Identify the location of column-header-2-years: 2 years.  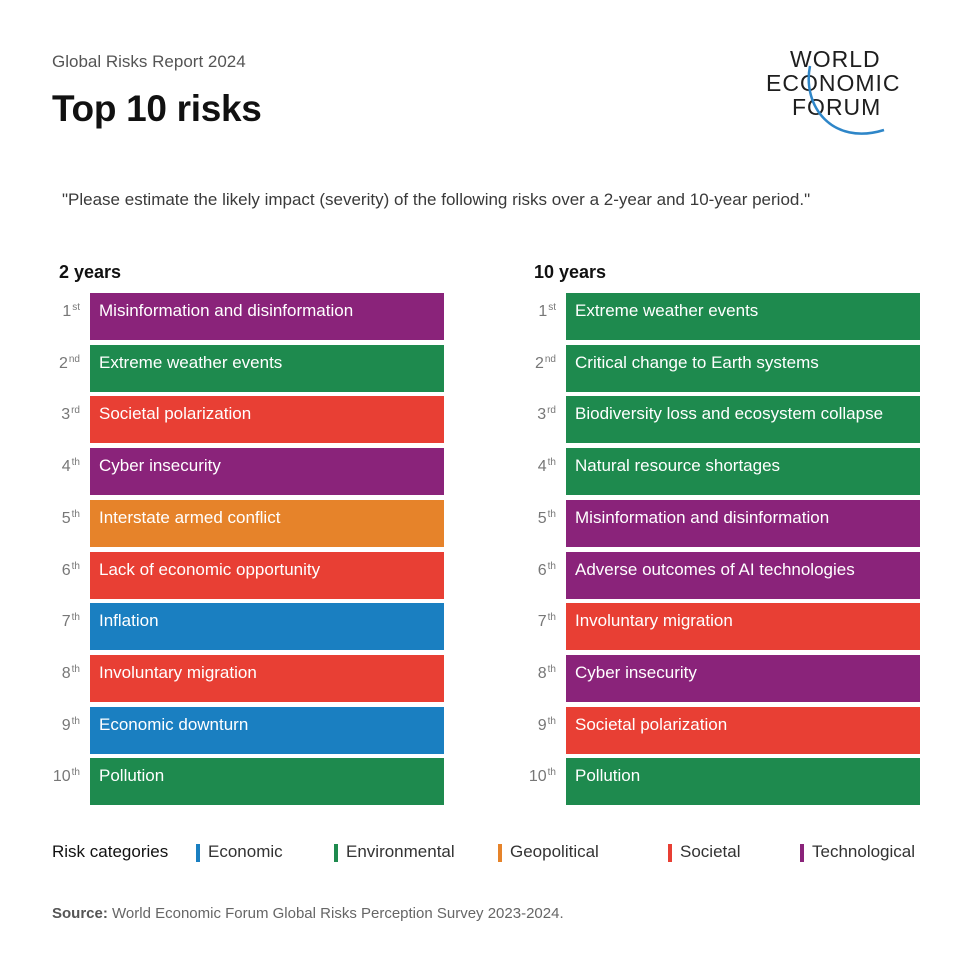
(90, 272).